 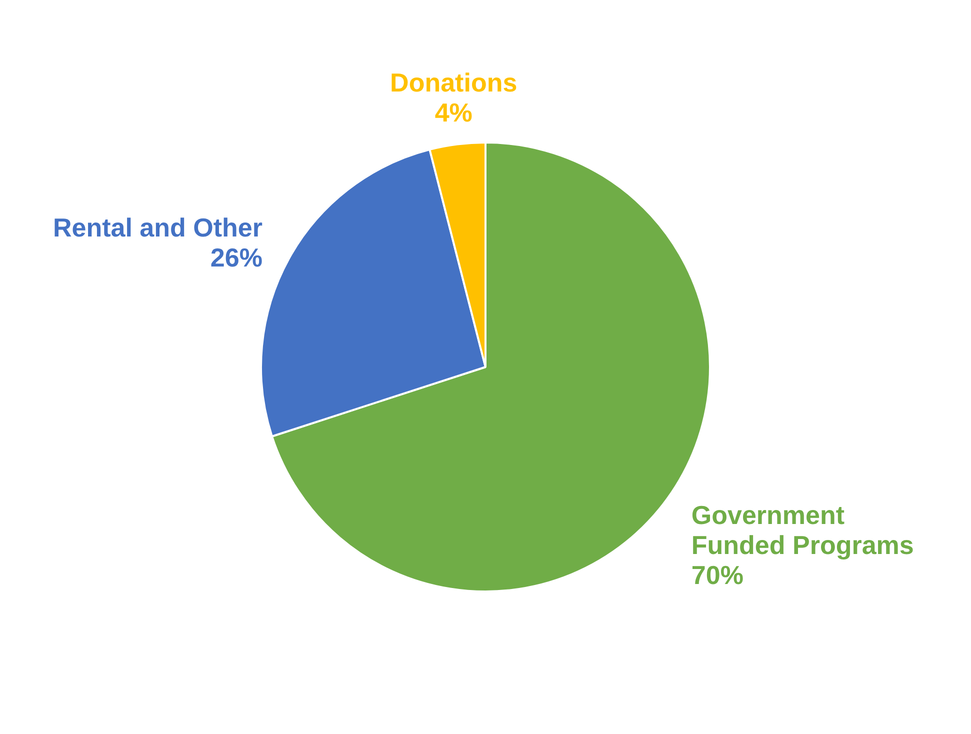 What do you see at coordinates (453, 113) in the screenshot?
I see `data-label: 4%` at bounding box center [453, 113].